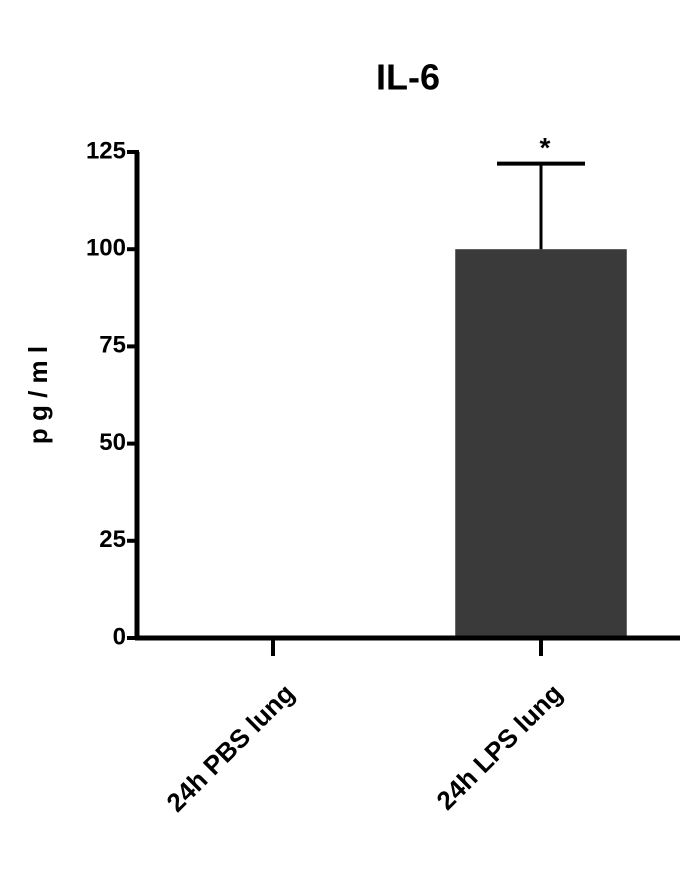 The width and height of the screenshot is (685, 886). Describe the element at coordinates (106, 150) in the screenshot. I see `y-tick-label: 125` at that location.